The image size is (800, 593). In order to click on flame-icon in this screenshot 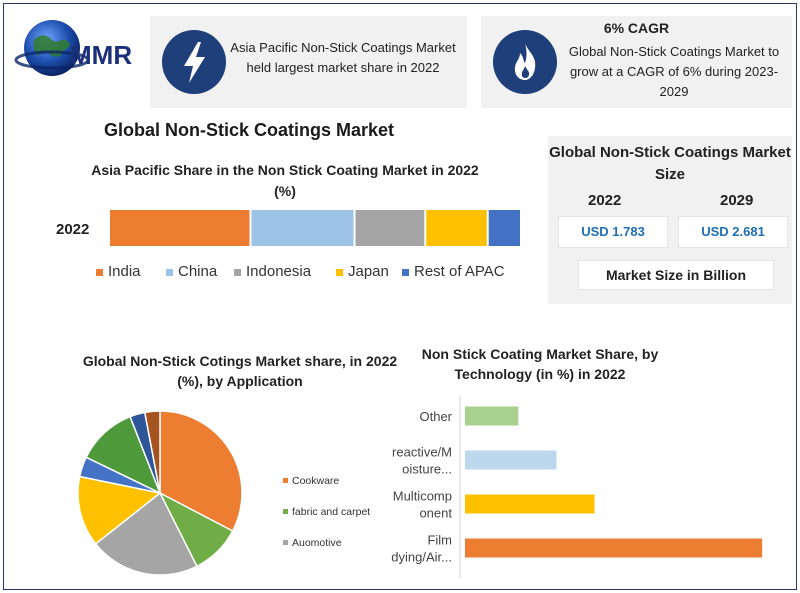, I will do `click(525, 62)`.